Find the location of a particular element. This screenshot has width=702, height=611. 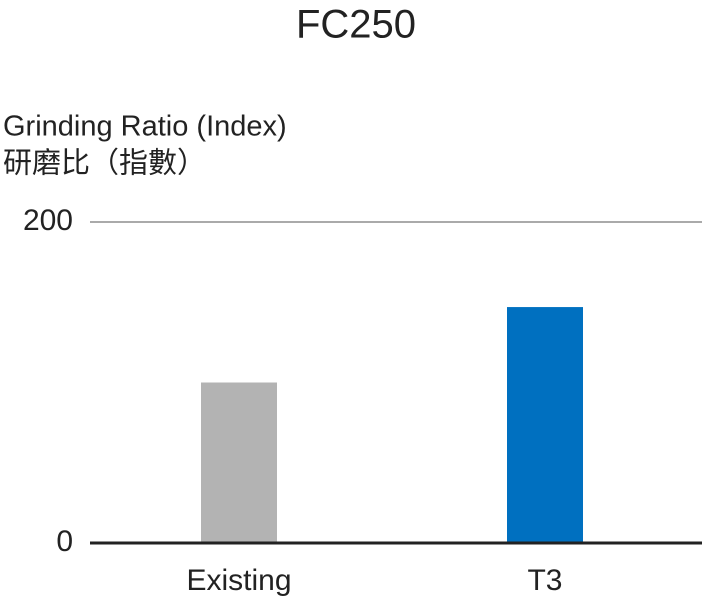

y-tick-label: 0 is located at coordinates (64, 541).